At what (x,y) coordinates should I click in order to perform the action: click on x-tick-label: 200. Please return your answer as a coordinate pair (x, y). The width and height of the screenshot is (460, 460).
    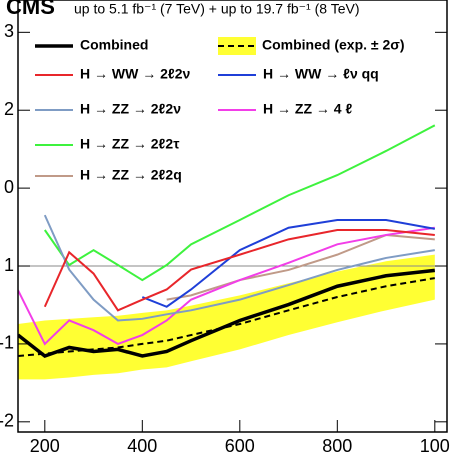
    Looking at the image, I should click on (45, 446).